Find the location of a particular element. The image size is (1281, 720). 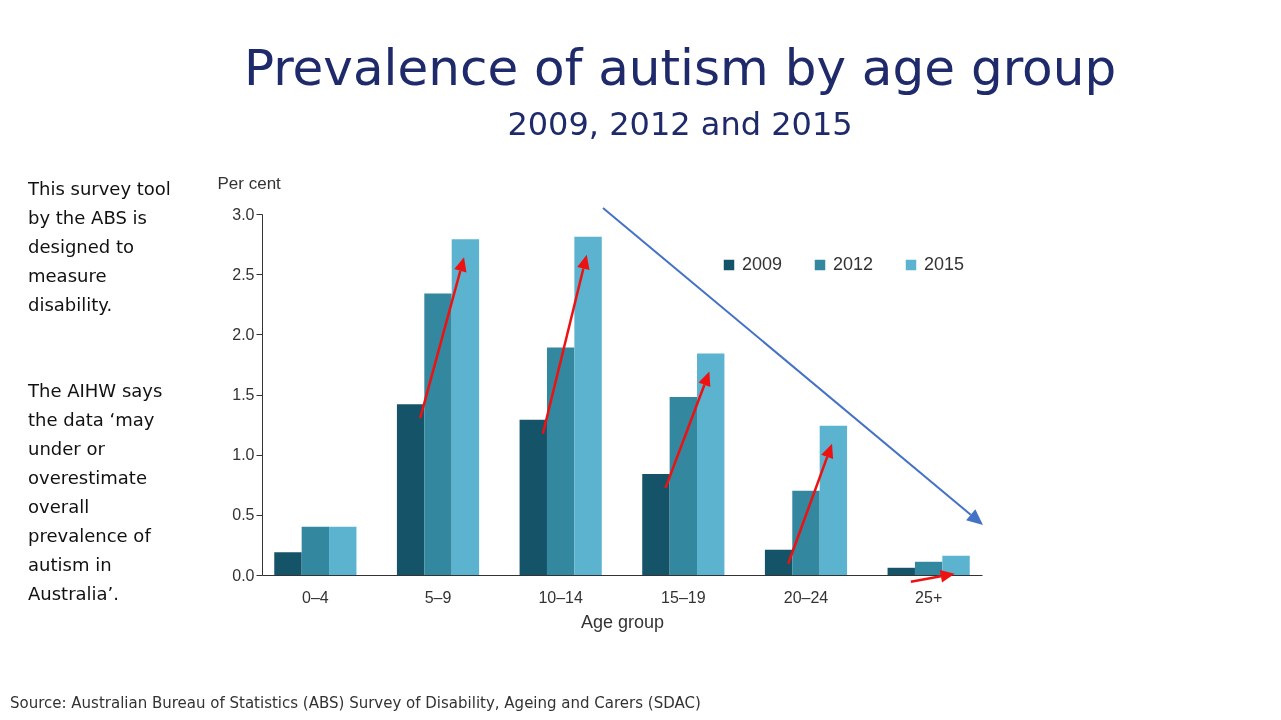

legend-label: 2009 is located at coordinates (762, 264).